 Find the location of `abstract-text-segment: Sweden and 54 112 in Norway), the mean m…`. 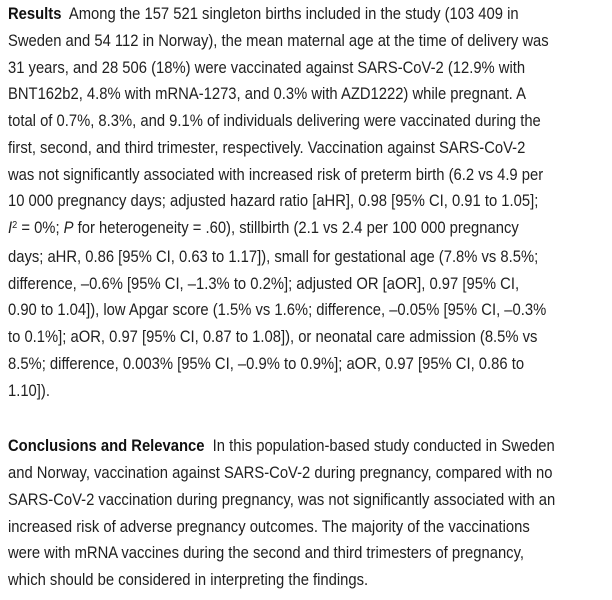

abstract-text-segment: Sweden and 54 112 in Norway), the mean m… is located at coordinates (278, 40).